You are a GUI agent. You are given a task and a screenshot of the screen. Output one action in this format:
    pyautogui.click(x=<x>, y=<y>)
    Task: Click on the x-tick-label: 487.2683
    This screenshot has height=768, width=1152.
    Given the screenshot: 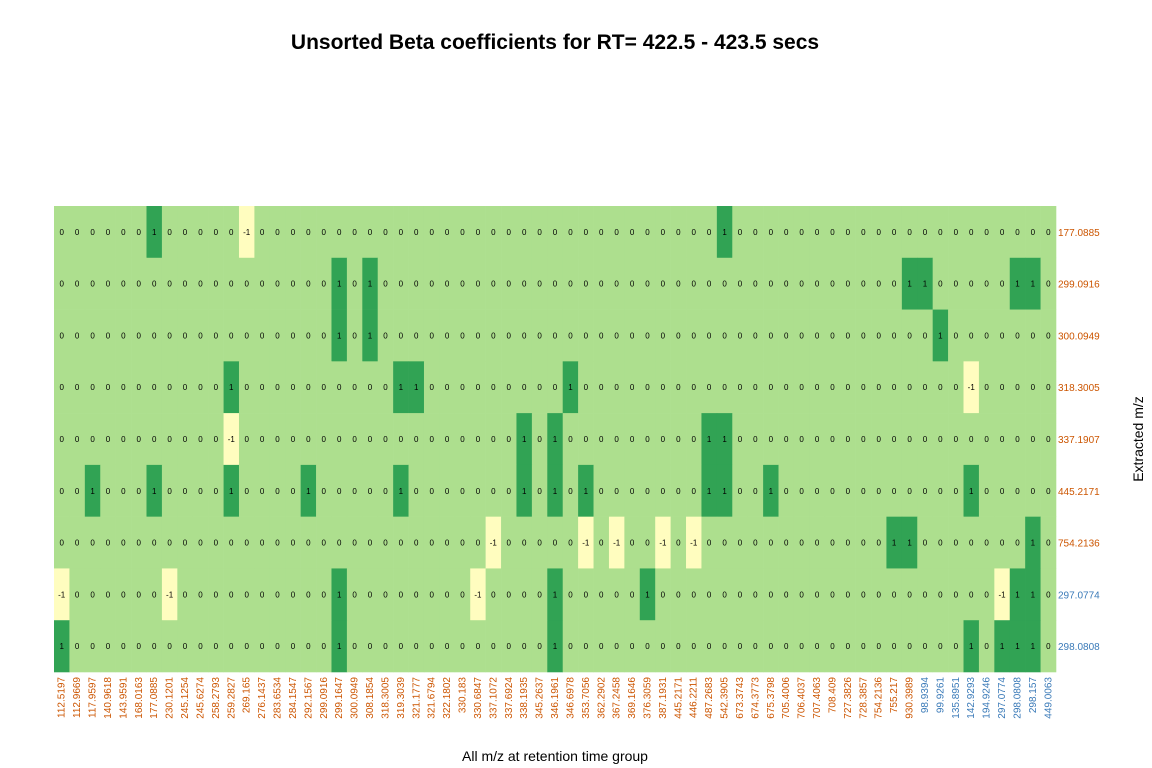 What is the action you would take?
    pyautogui.click(x=709, y=698)
    